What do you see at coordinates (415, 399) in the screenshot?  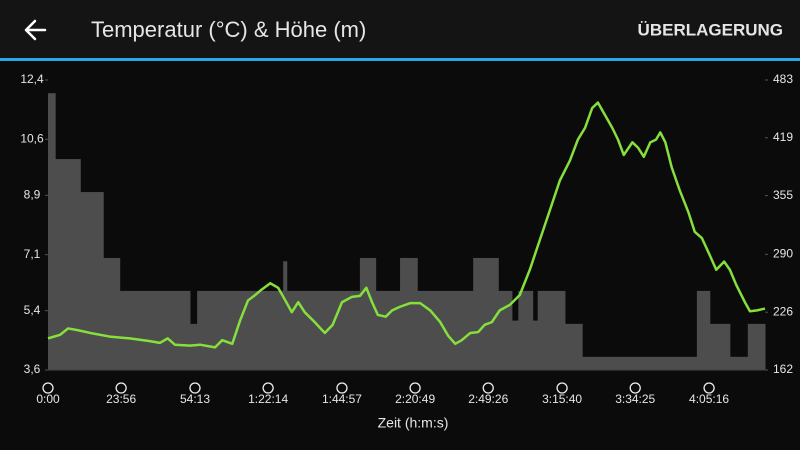 I see `x-tick-label: 2:20:49` at bounding box center [415, 399].